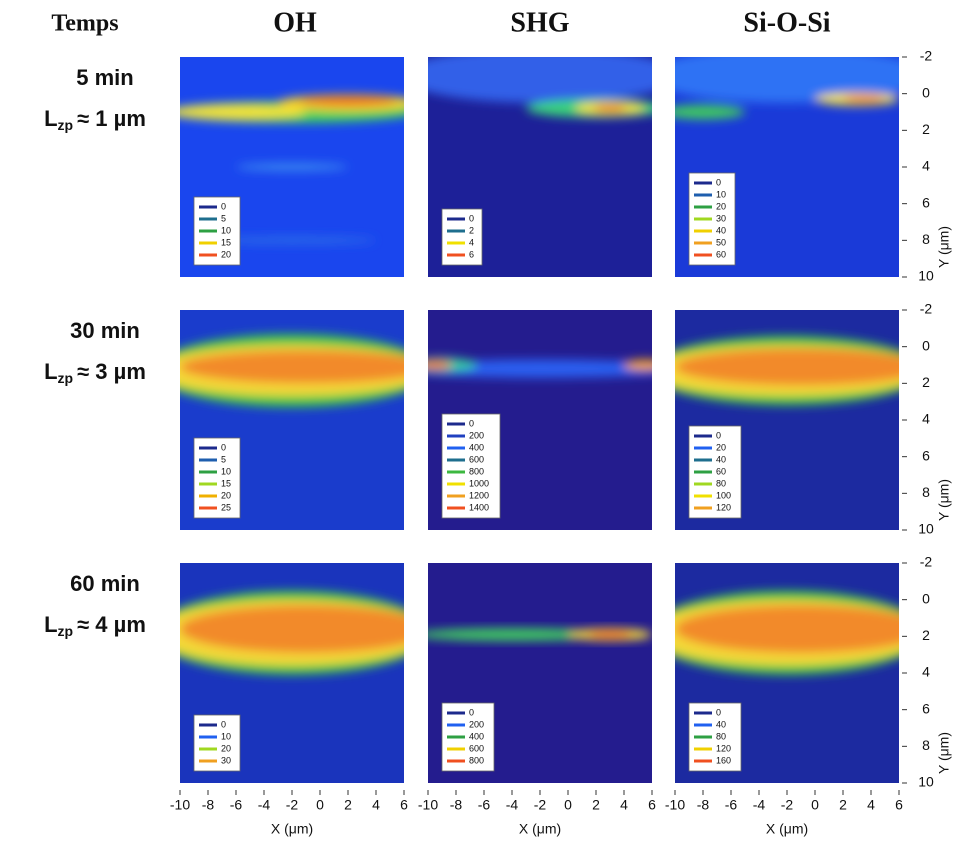 The height and width of the screenshot is (847, 955). What do you see at coordinates (721, 483) in the screenshot?
I see `legend-label: 80` at bounding box center [721, 483].